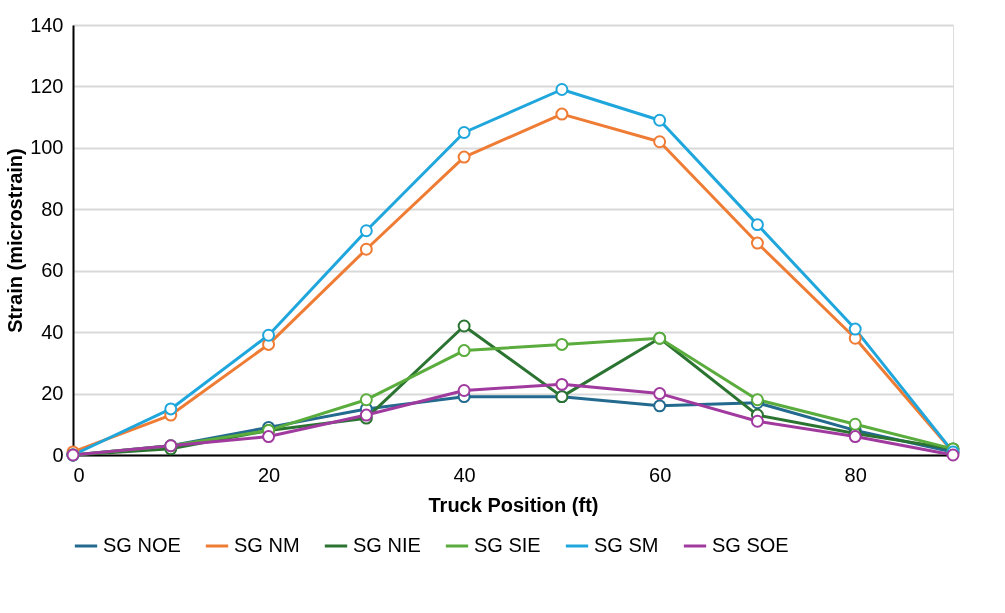  Describe the element at coordinates (855, 474) in the screenshot. I see `x-tick-label: 80` at that location.